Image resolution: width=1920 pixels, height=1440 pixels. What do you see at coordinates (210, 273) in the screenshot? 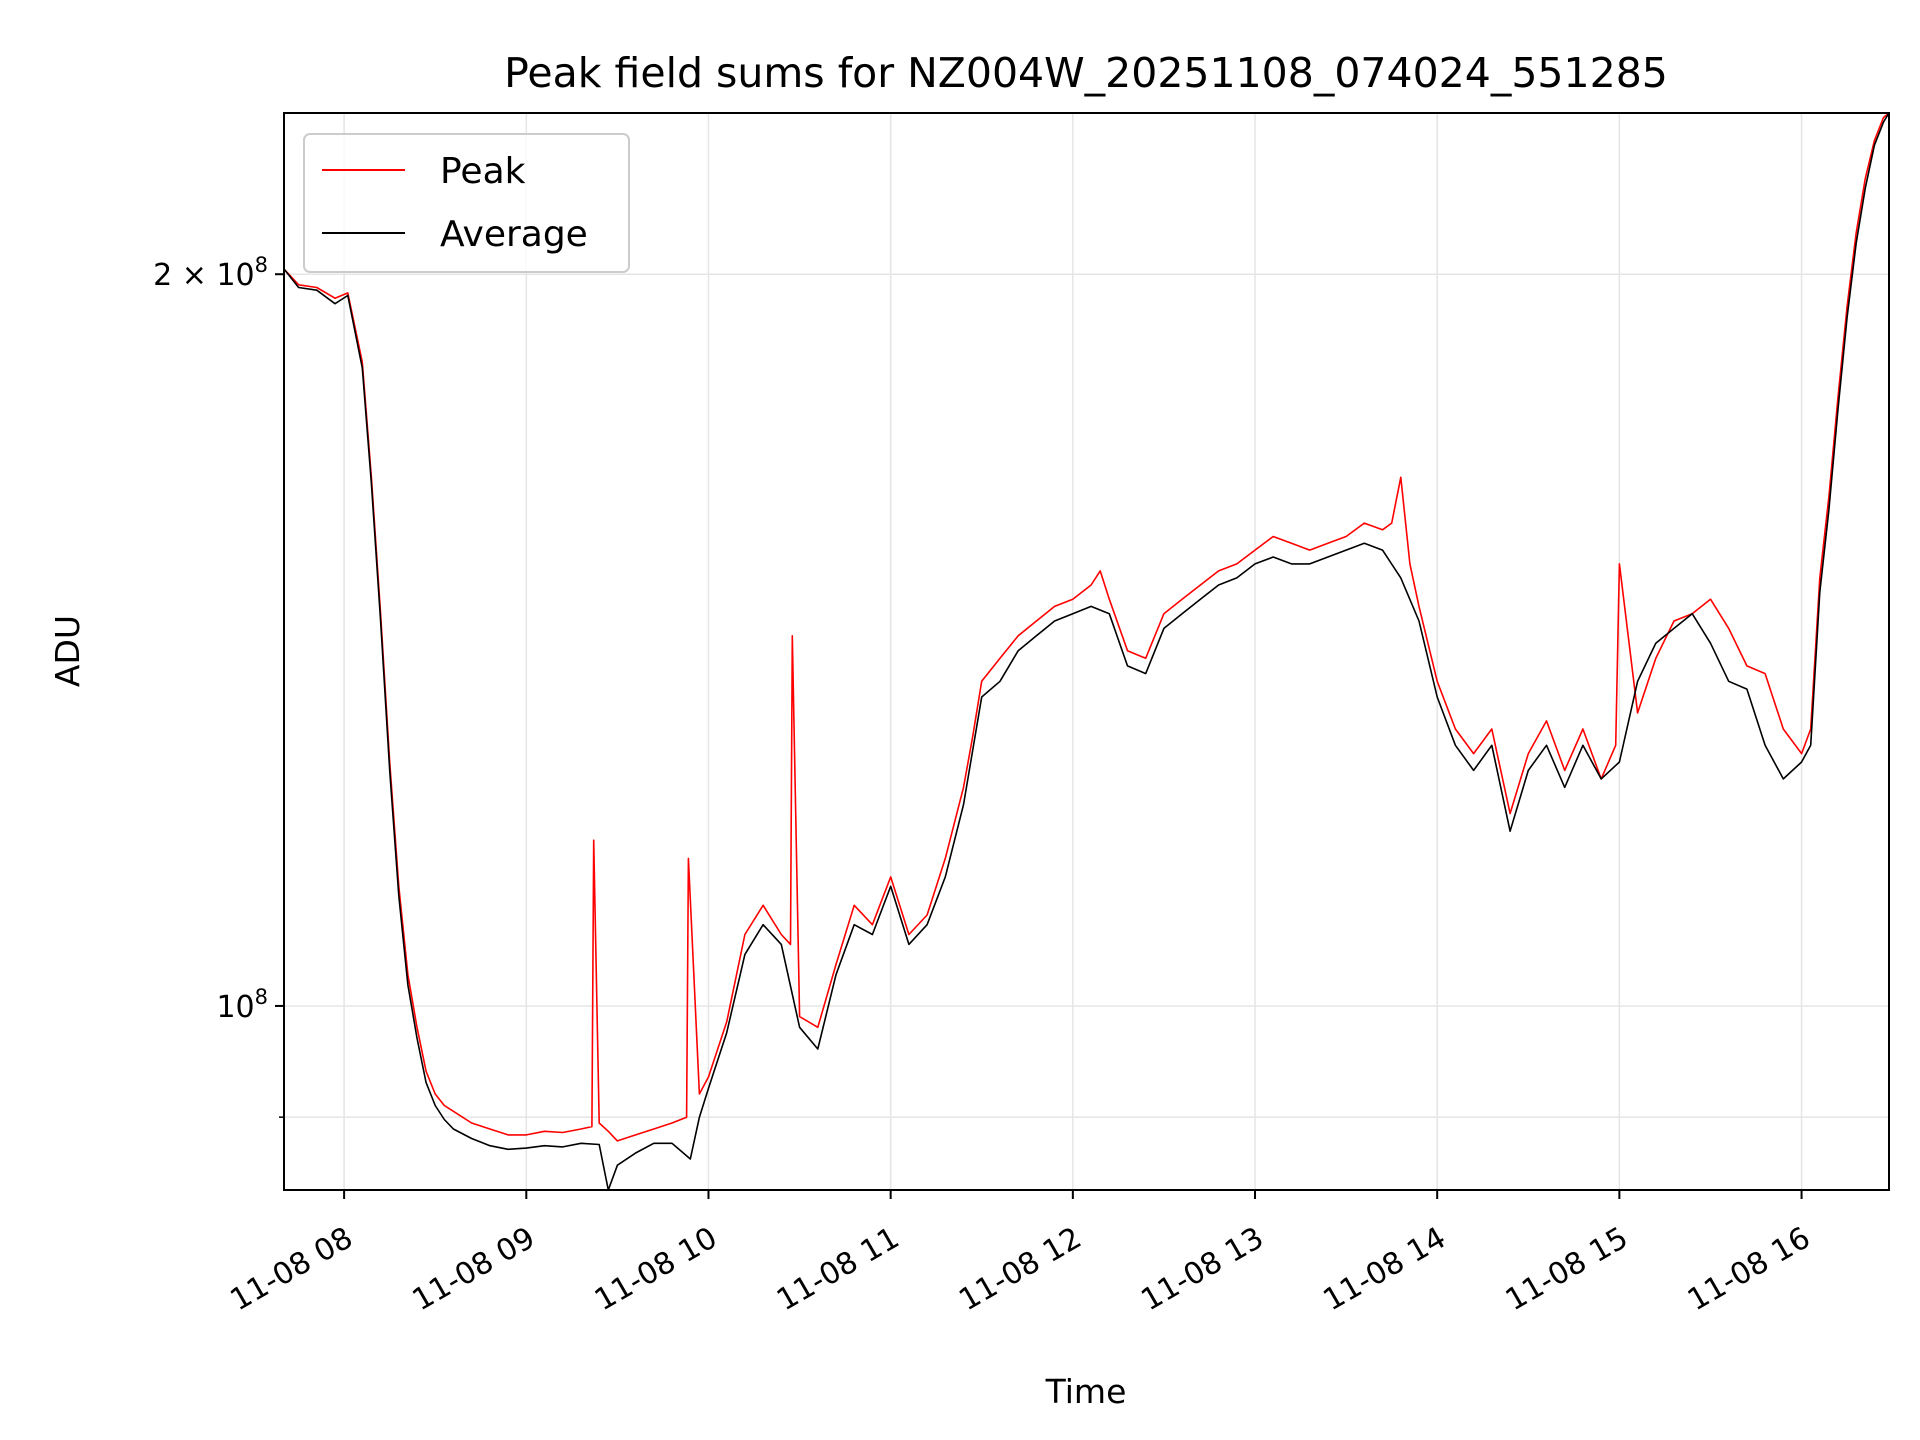
I see `y-tick-label: 2 × 108` at bounding box center [210, 273].